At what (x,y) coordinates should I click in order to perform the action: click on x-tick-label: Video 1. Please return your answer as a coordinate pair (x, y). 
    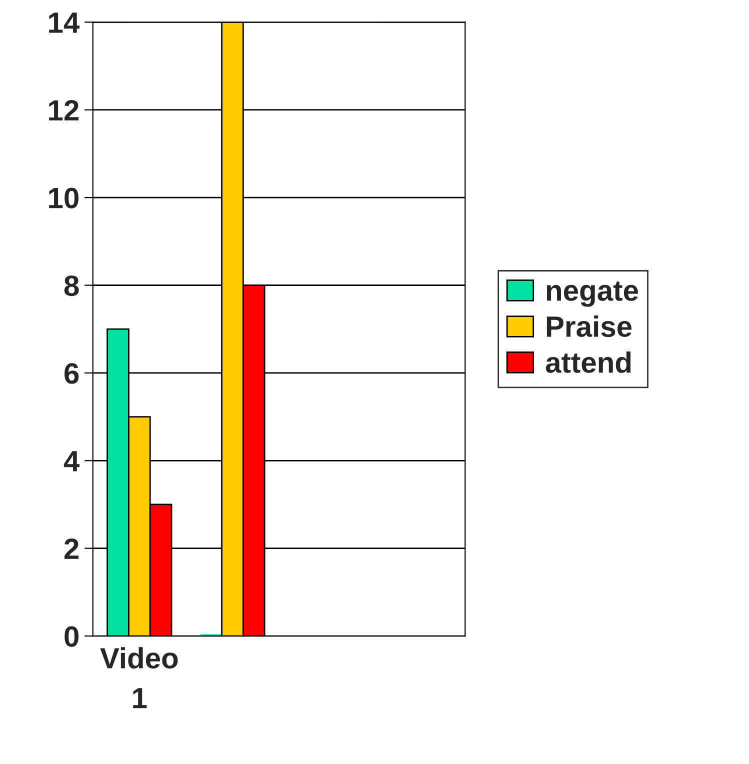
    Looking at the image, I should click on (139, 677).